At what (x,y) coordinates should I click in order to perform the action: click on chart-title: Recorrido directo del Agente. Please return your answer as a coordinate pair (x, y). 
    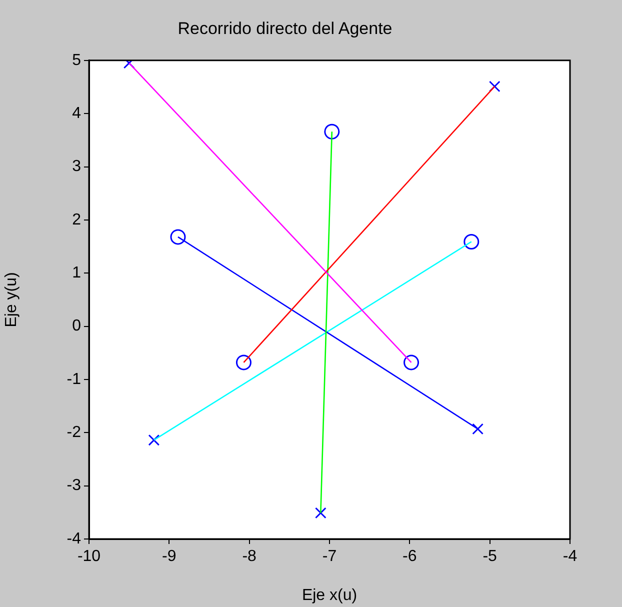
    Looking at the image, I should click on (285, 28).